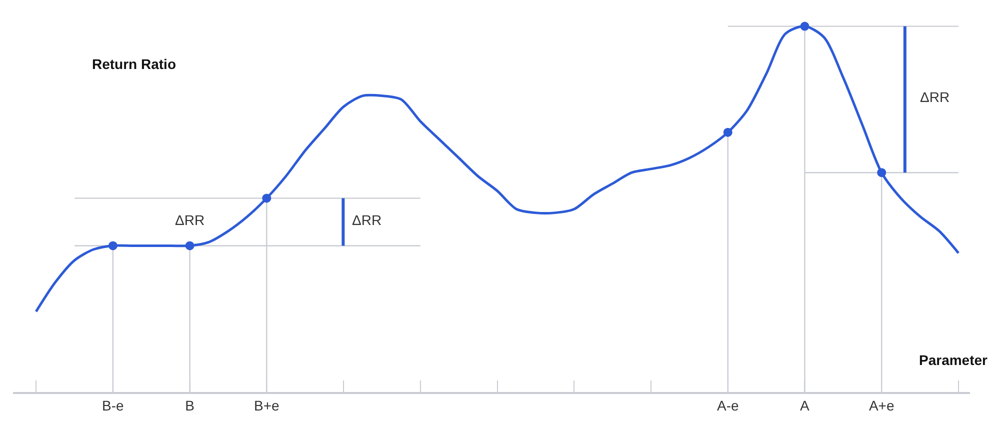 The width and height of the screenshot is (1000, 440). I want to click on x-tick-label: A-e, so click(727, 406).